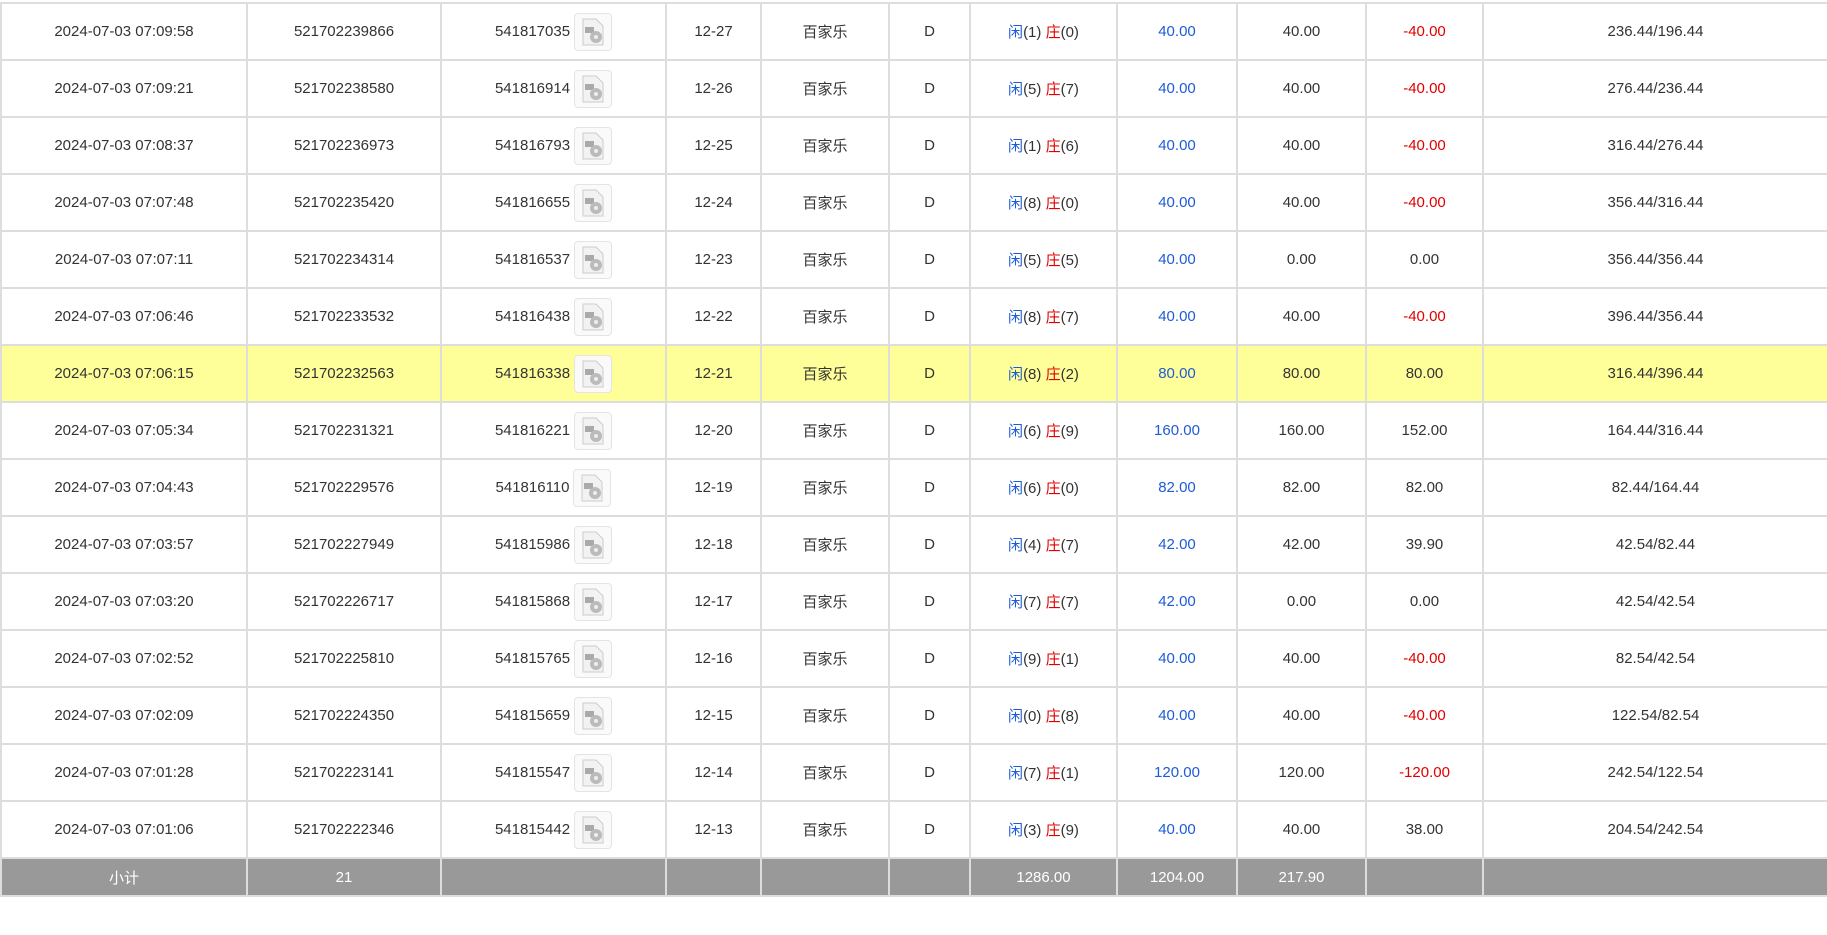 The width and height of the screenshot is (1827, 935). Describe the element at coordinates (1424, 202) in the screenshot. I see `win-loss: -40.00` at that location.